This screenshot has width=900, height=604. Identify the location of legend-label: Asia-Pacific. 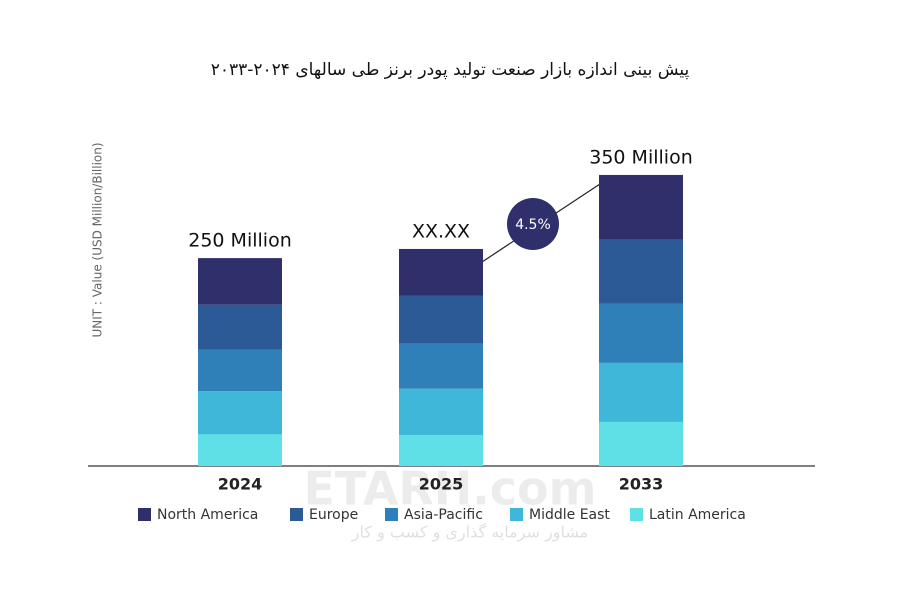
(443, 515).